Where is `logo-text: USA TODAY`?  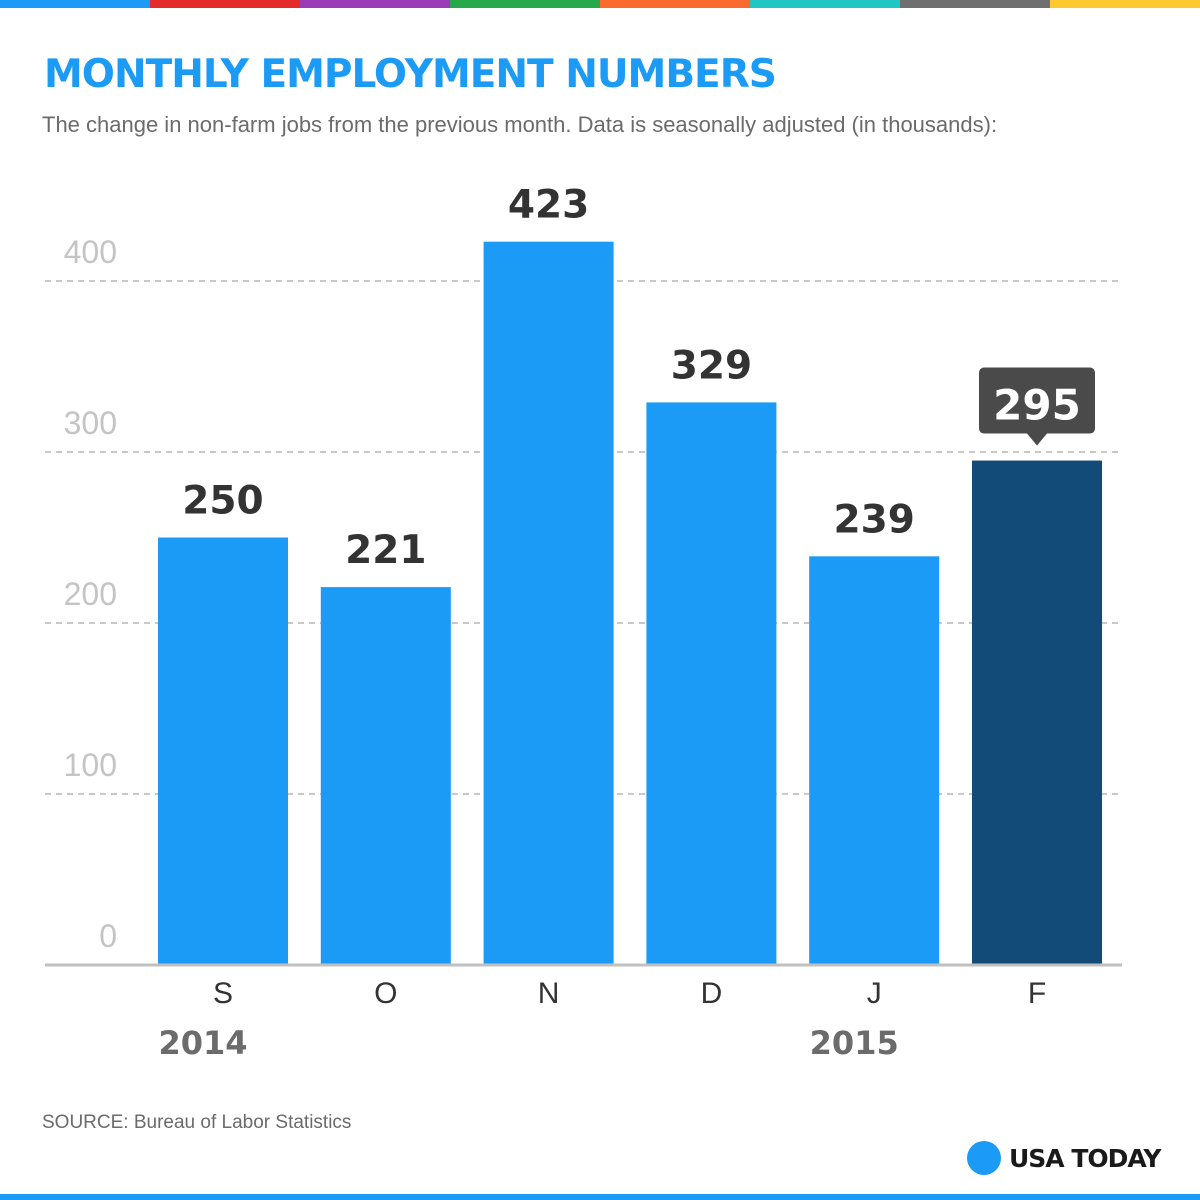 logo-text: USA TODAY is located at coordinates (1085, 1158).